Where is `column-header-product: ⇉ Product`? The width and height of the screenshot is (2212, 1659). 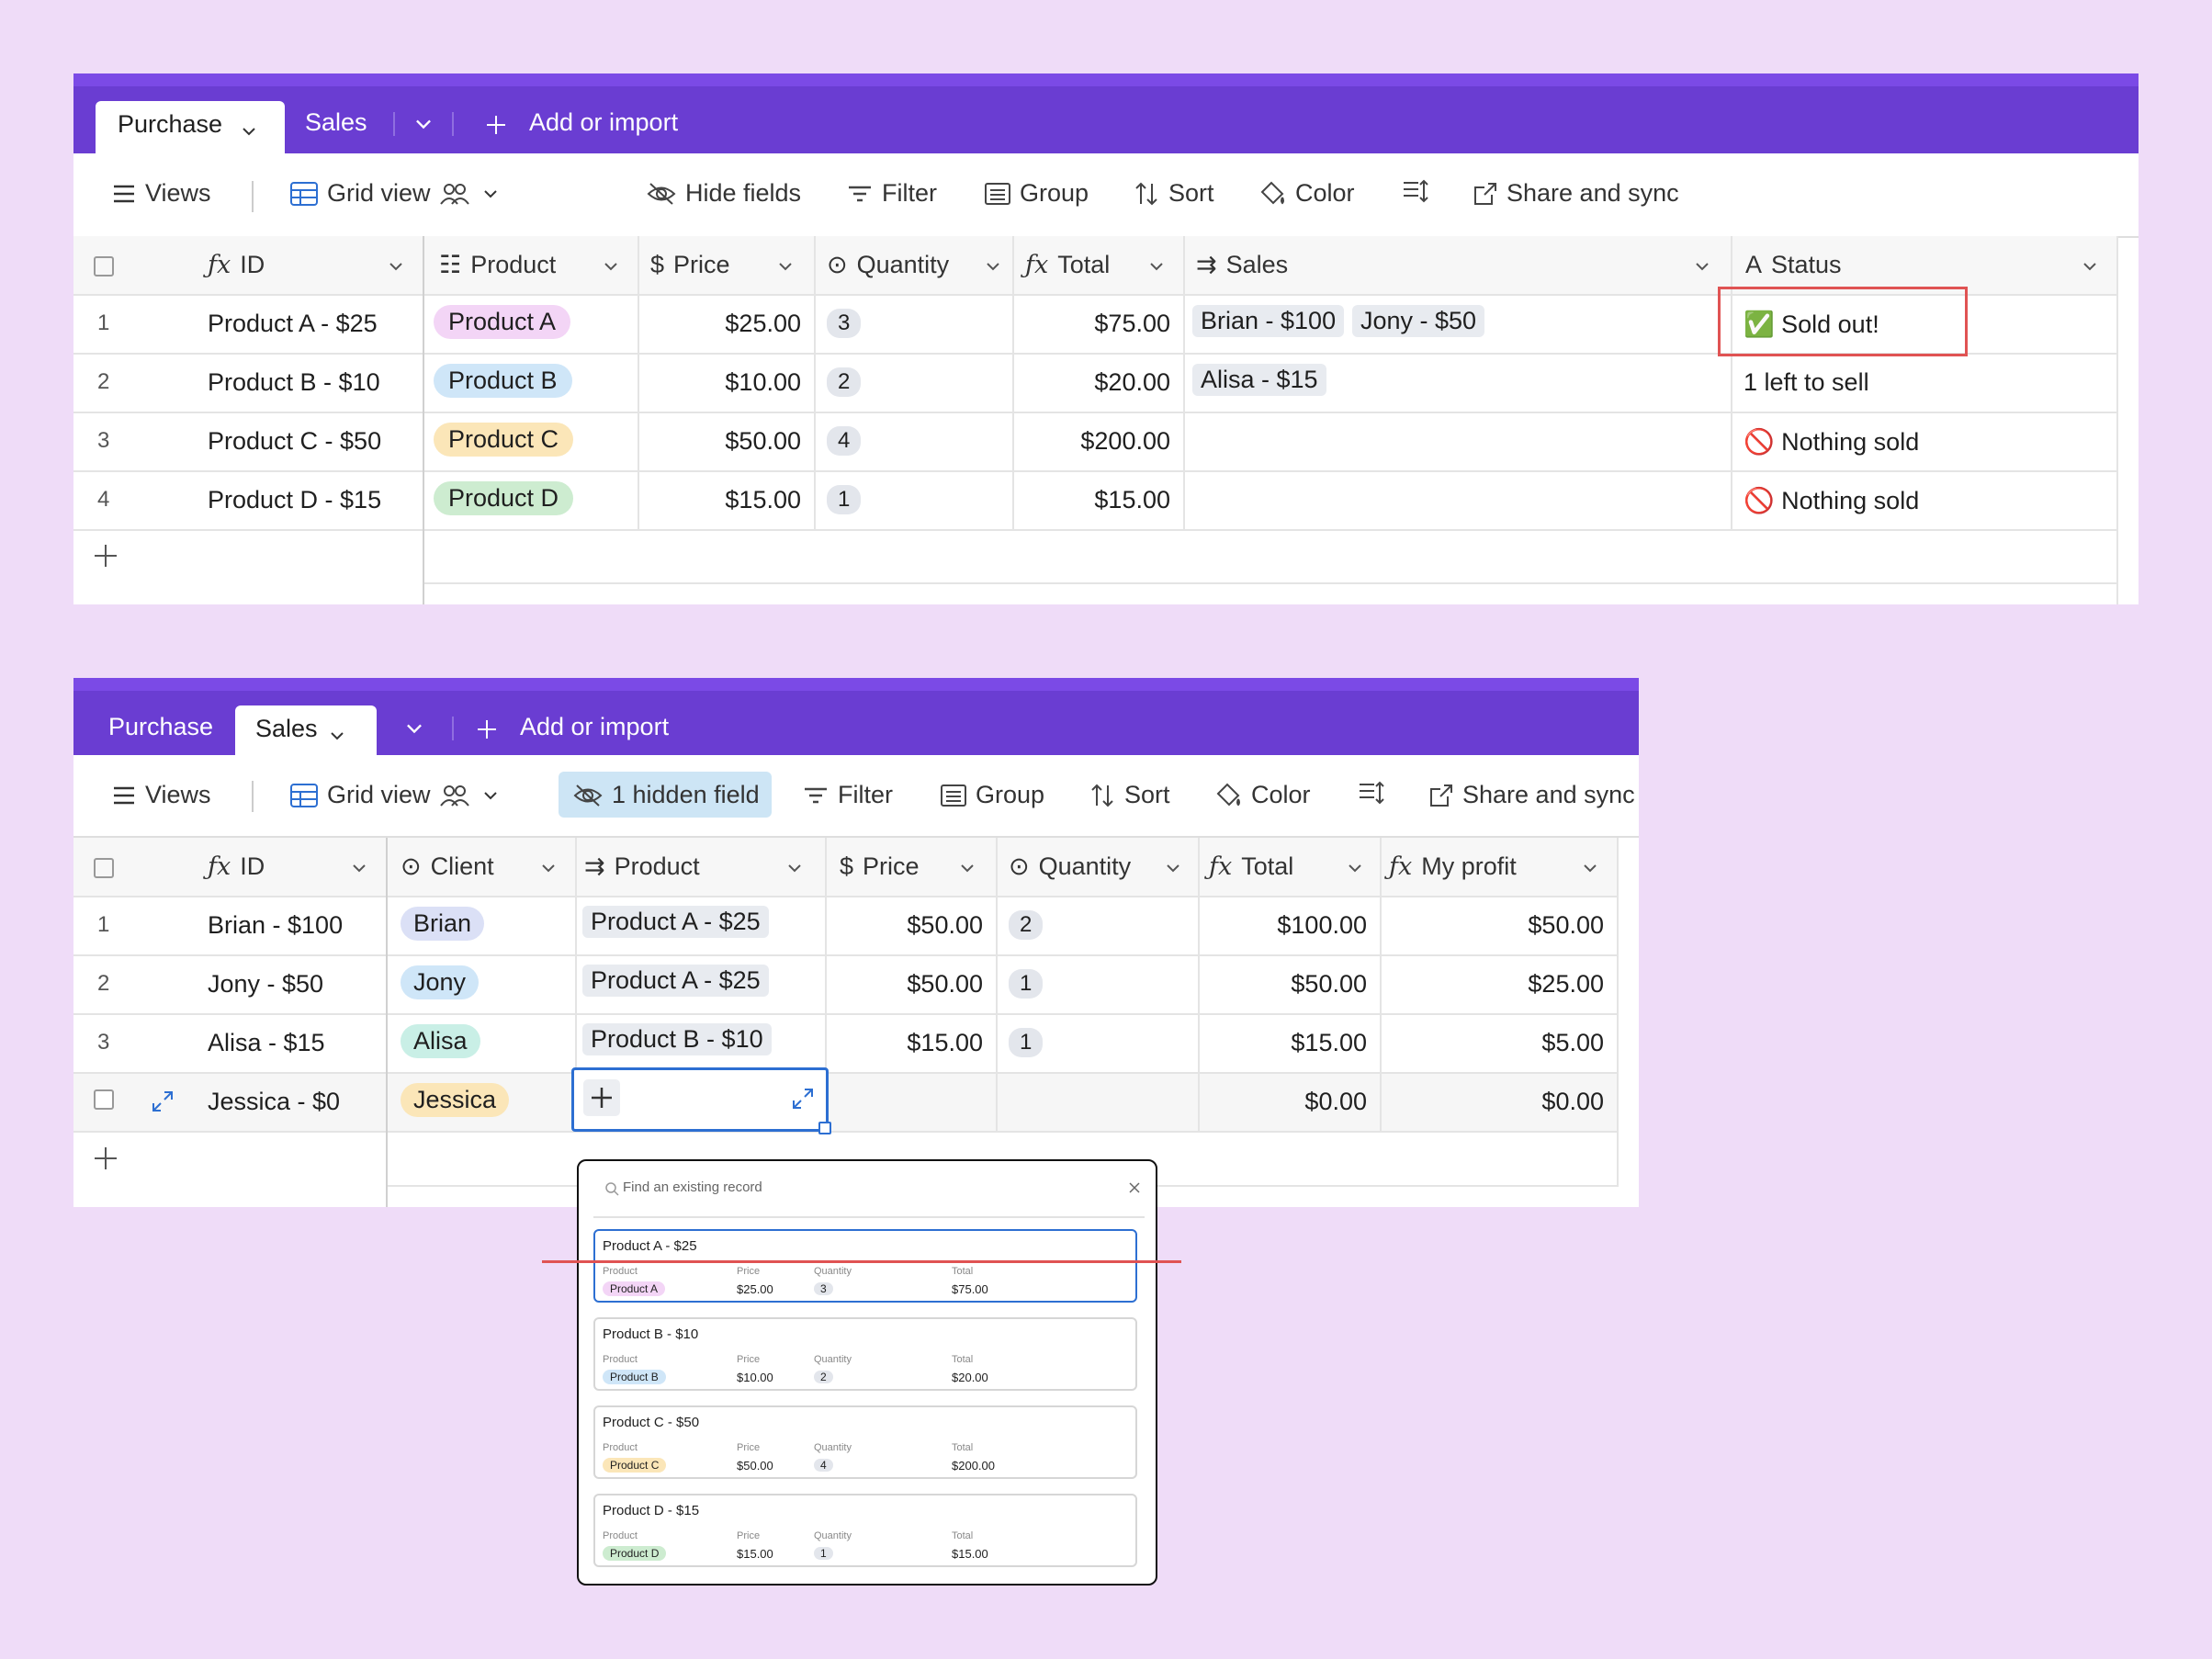
column-header-product: ⇉ Product is located at coordinates (642, 866).